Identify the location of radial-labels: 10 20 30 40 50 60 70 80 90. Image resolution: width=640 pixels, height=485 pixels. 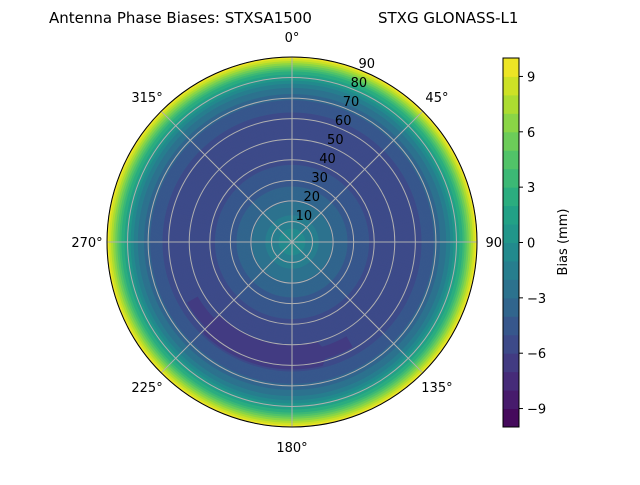
(335, 140).